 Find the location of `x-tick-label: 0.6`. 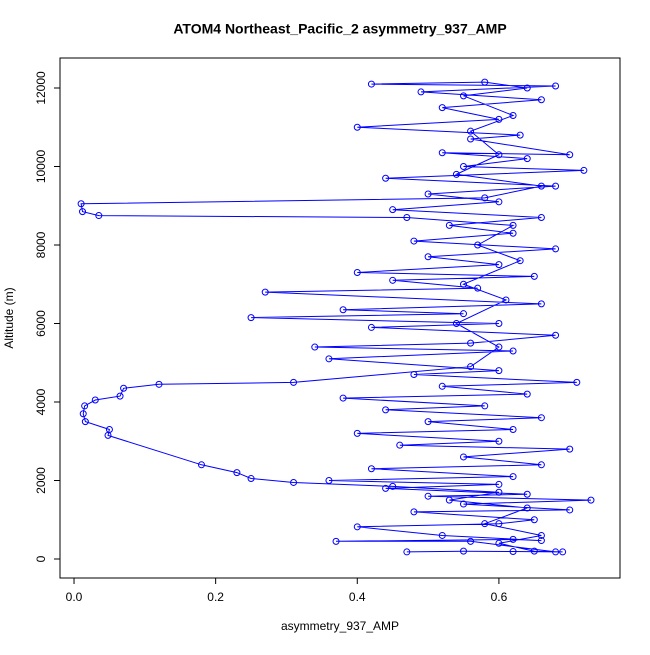

x-tick-label: 0.6 is located at coordinates (499, 597).